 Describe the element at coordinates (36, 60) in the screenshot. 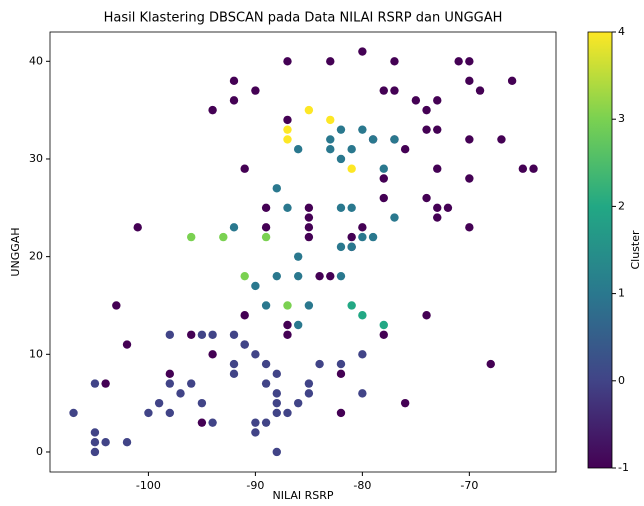

I see `y-tick-label: 40` at that location.